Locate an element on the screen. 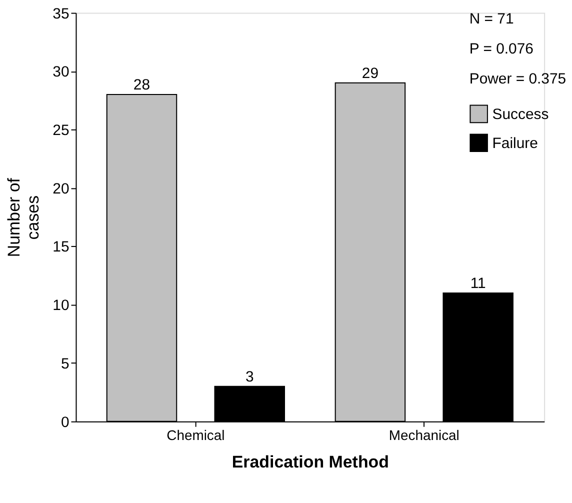  y-tick-label: 0 is located at coordinates (65, 422).